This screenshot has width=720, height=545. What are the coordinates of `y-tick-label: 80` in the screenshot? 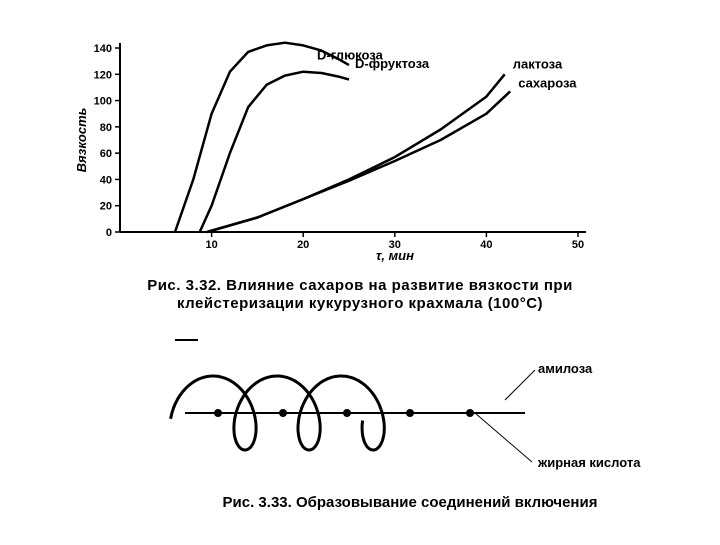 It's located at (106, 128).